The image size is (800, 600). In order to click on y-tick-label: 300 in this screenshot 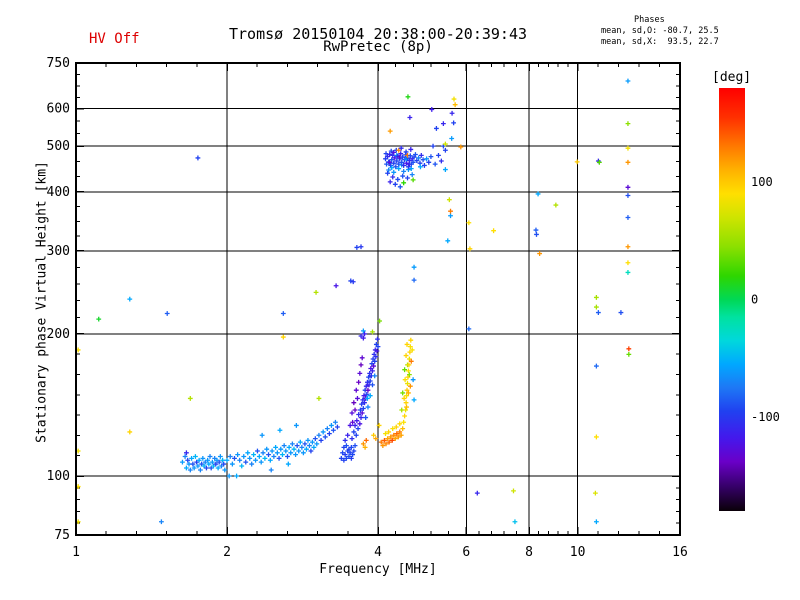, I will do `click(58, 251)`.